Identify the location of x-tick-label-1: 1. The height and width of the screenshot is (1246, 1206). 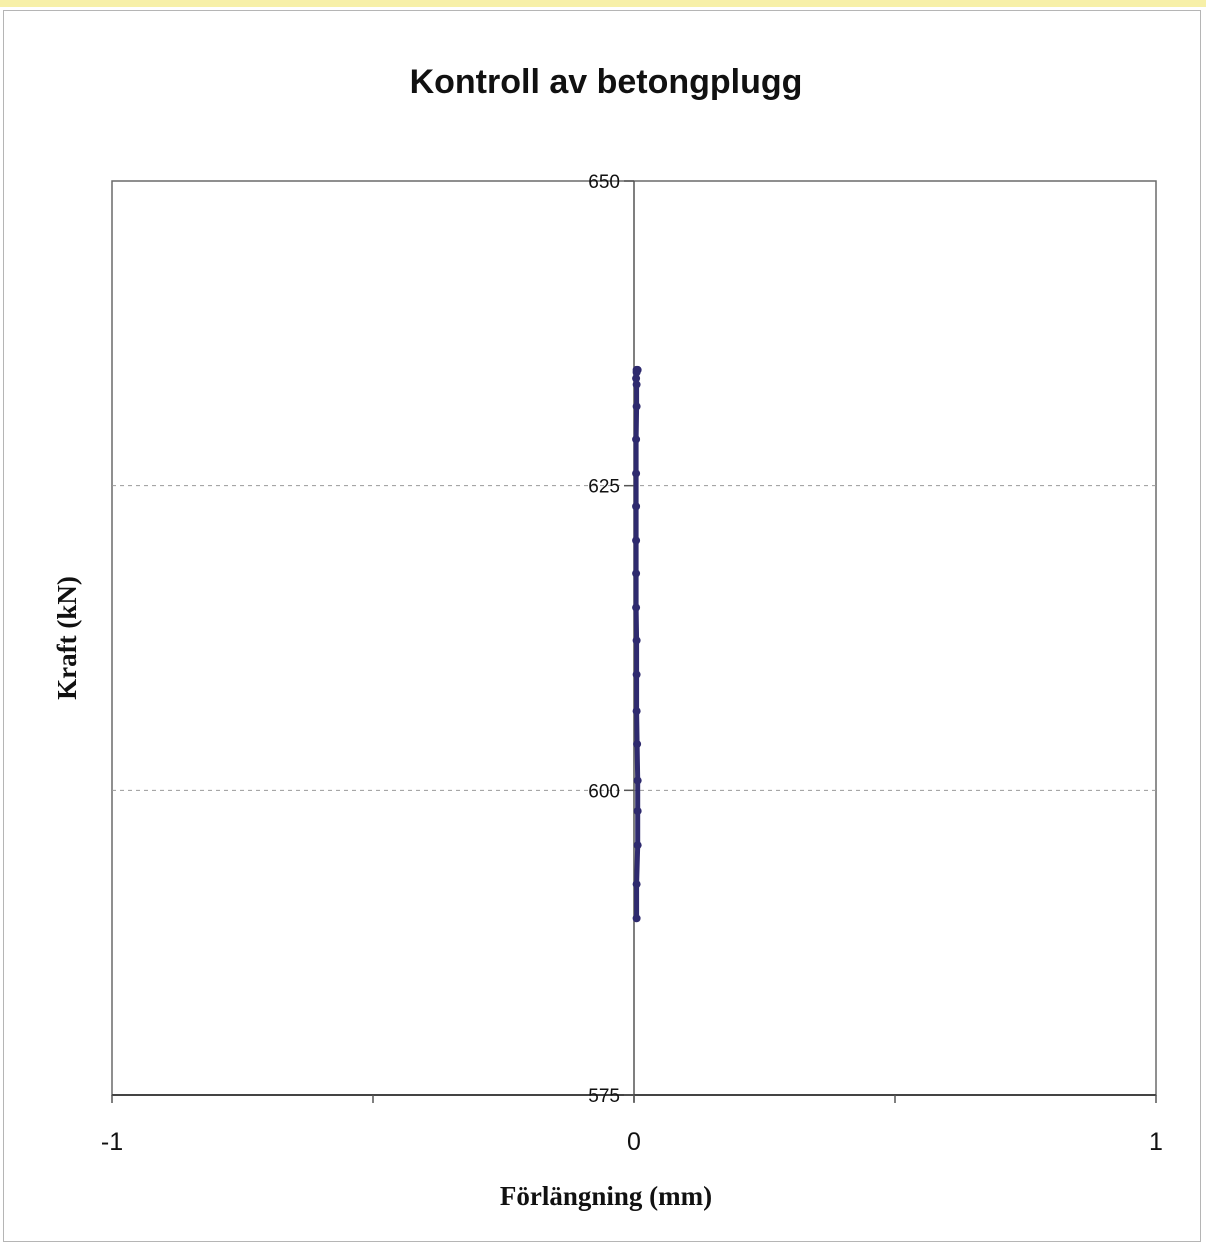
(1156, 1142).